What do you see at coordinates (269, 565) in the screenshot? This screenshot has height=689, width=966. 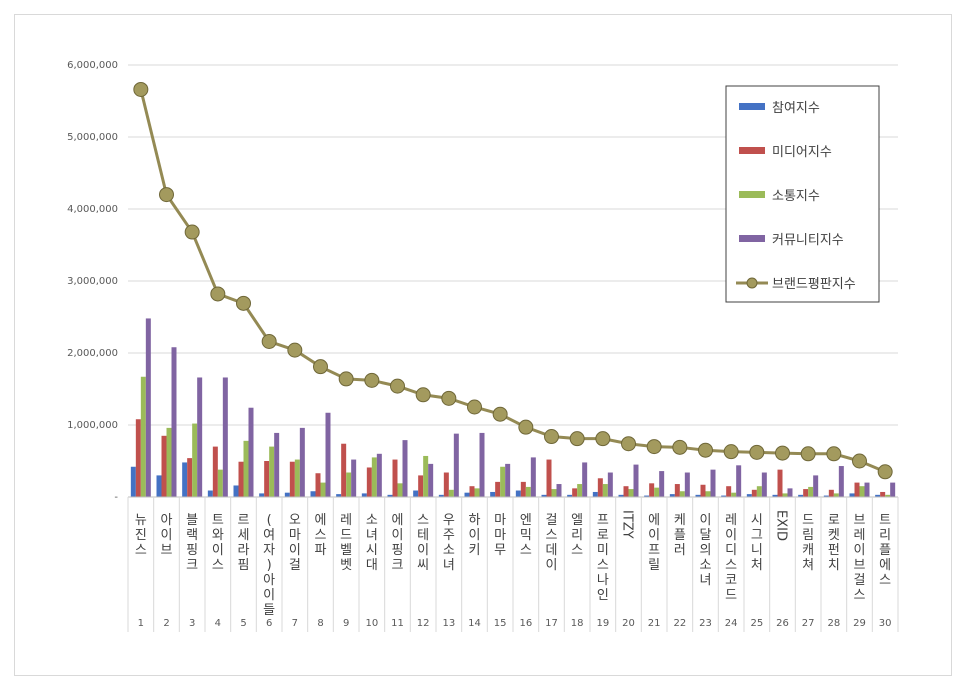 I see `category-label: (여 자) 아 이 들` at bounding box center [269, 565].